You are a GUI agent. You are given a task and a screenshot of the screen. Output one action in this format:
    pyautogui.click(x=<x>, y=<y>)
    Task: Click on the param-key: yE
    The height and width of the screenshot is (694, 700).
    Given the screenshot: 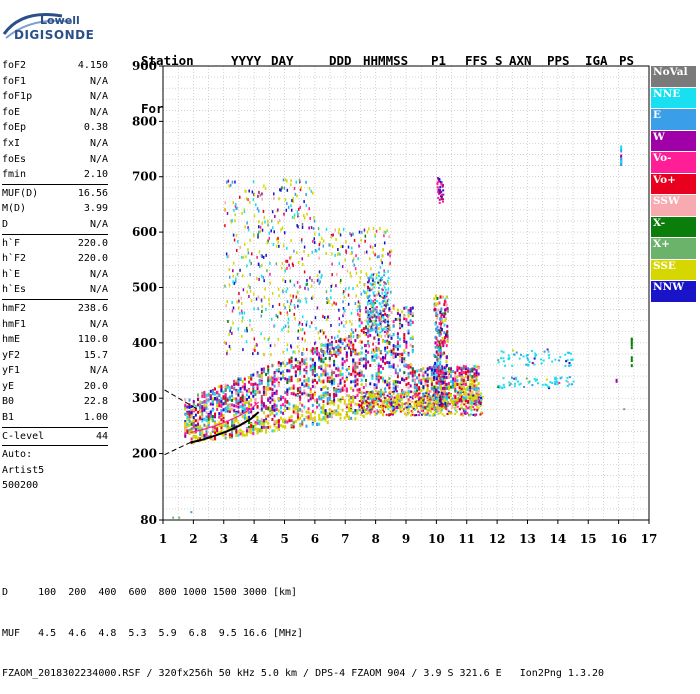 What is the action you would take?
    pyautogui.click(x=8, y=386)
    